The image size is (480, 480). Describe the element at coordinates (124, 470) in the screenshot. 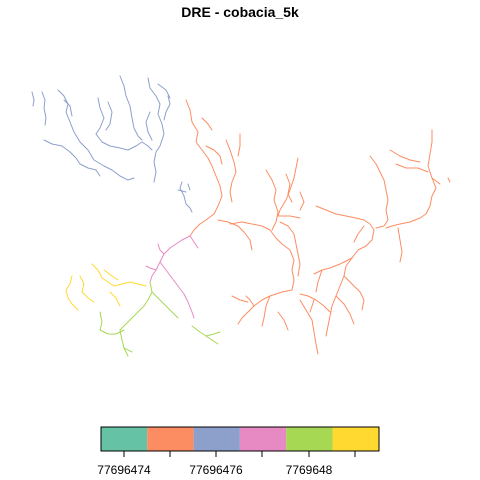

I see `legend-tick-label: 77696474` at that location.